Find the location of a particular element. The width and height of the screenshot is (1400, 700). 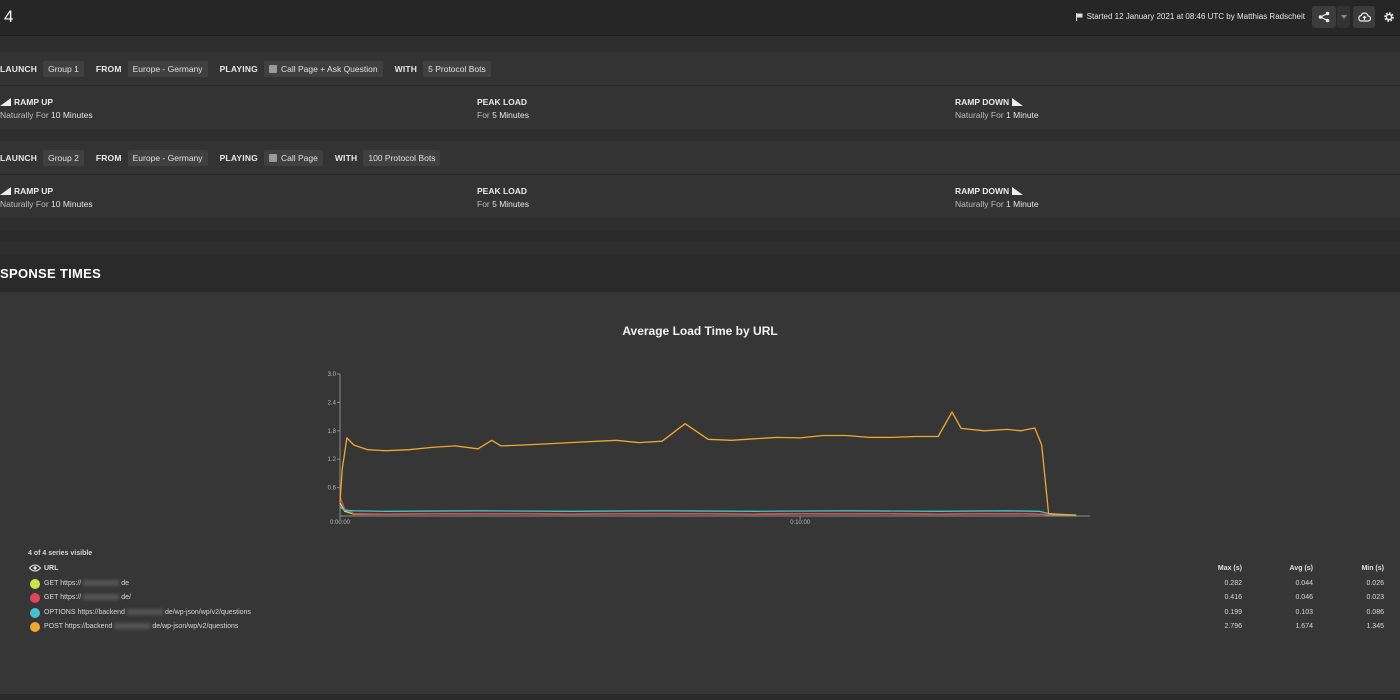

scenario-chip: Call Page is located at coordinates (293, 158).